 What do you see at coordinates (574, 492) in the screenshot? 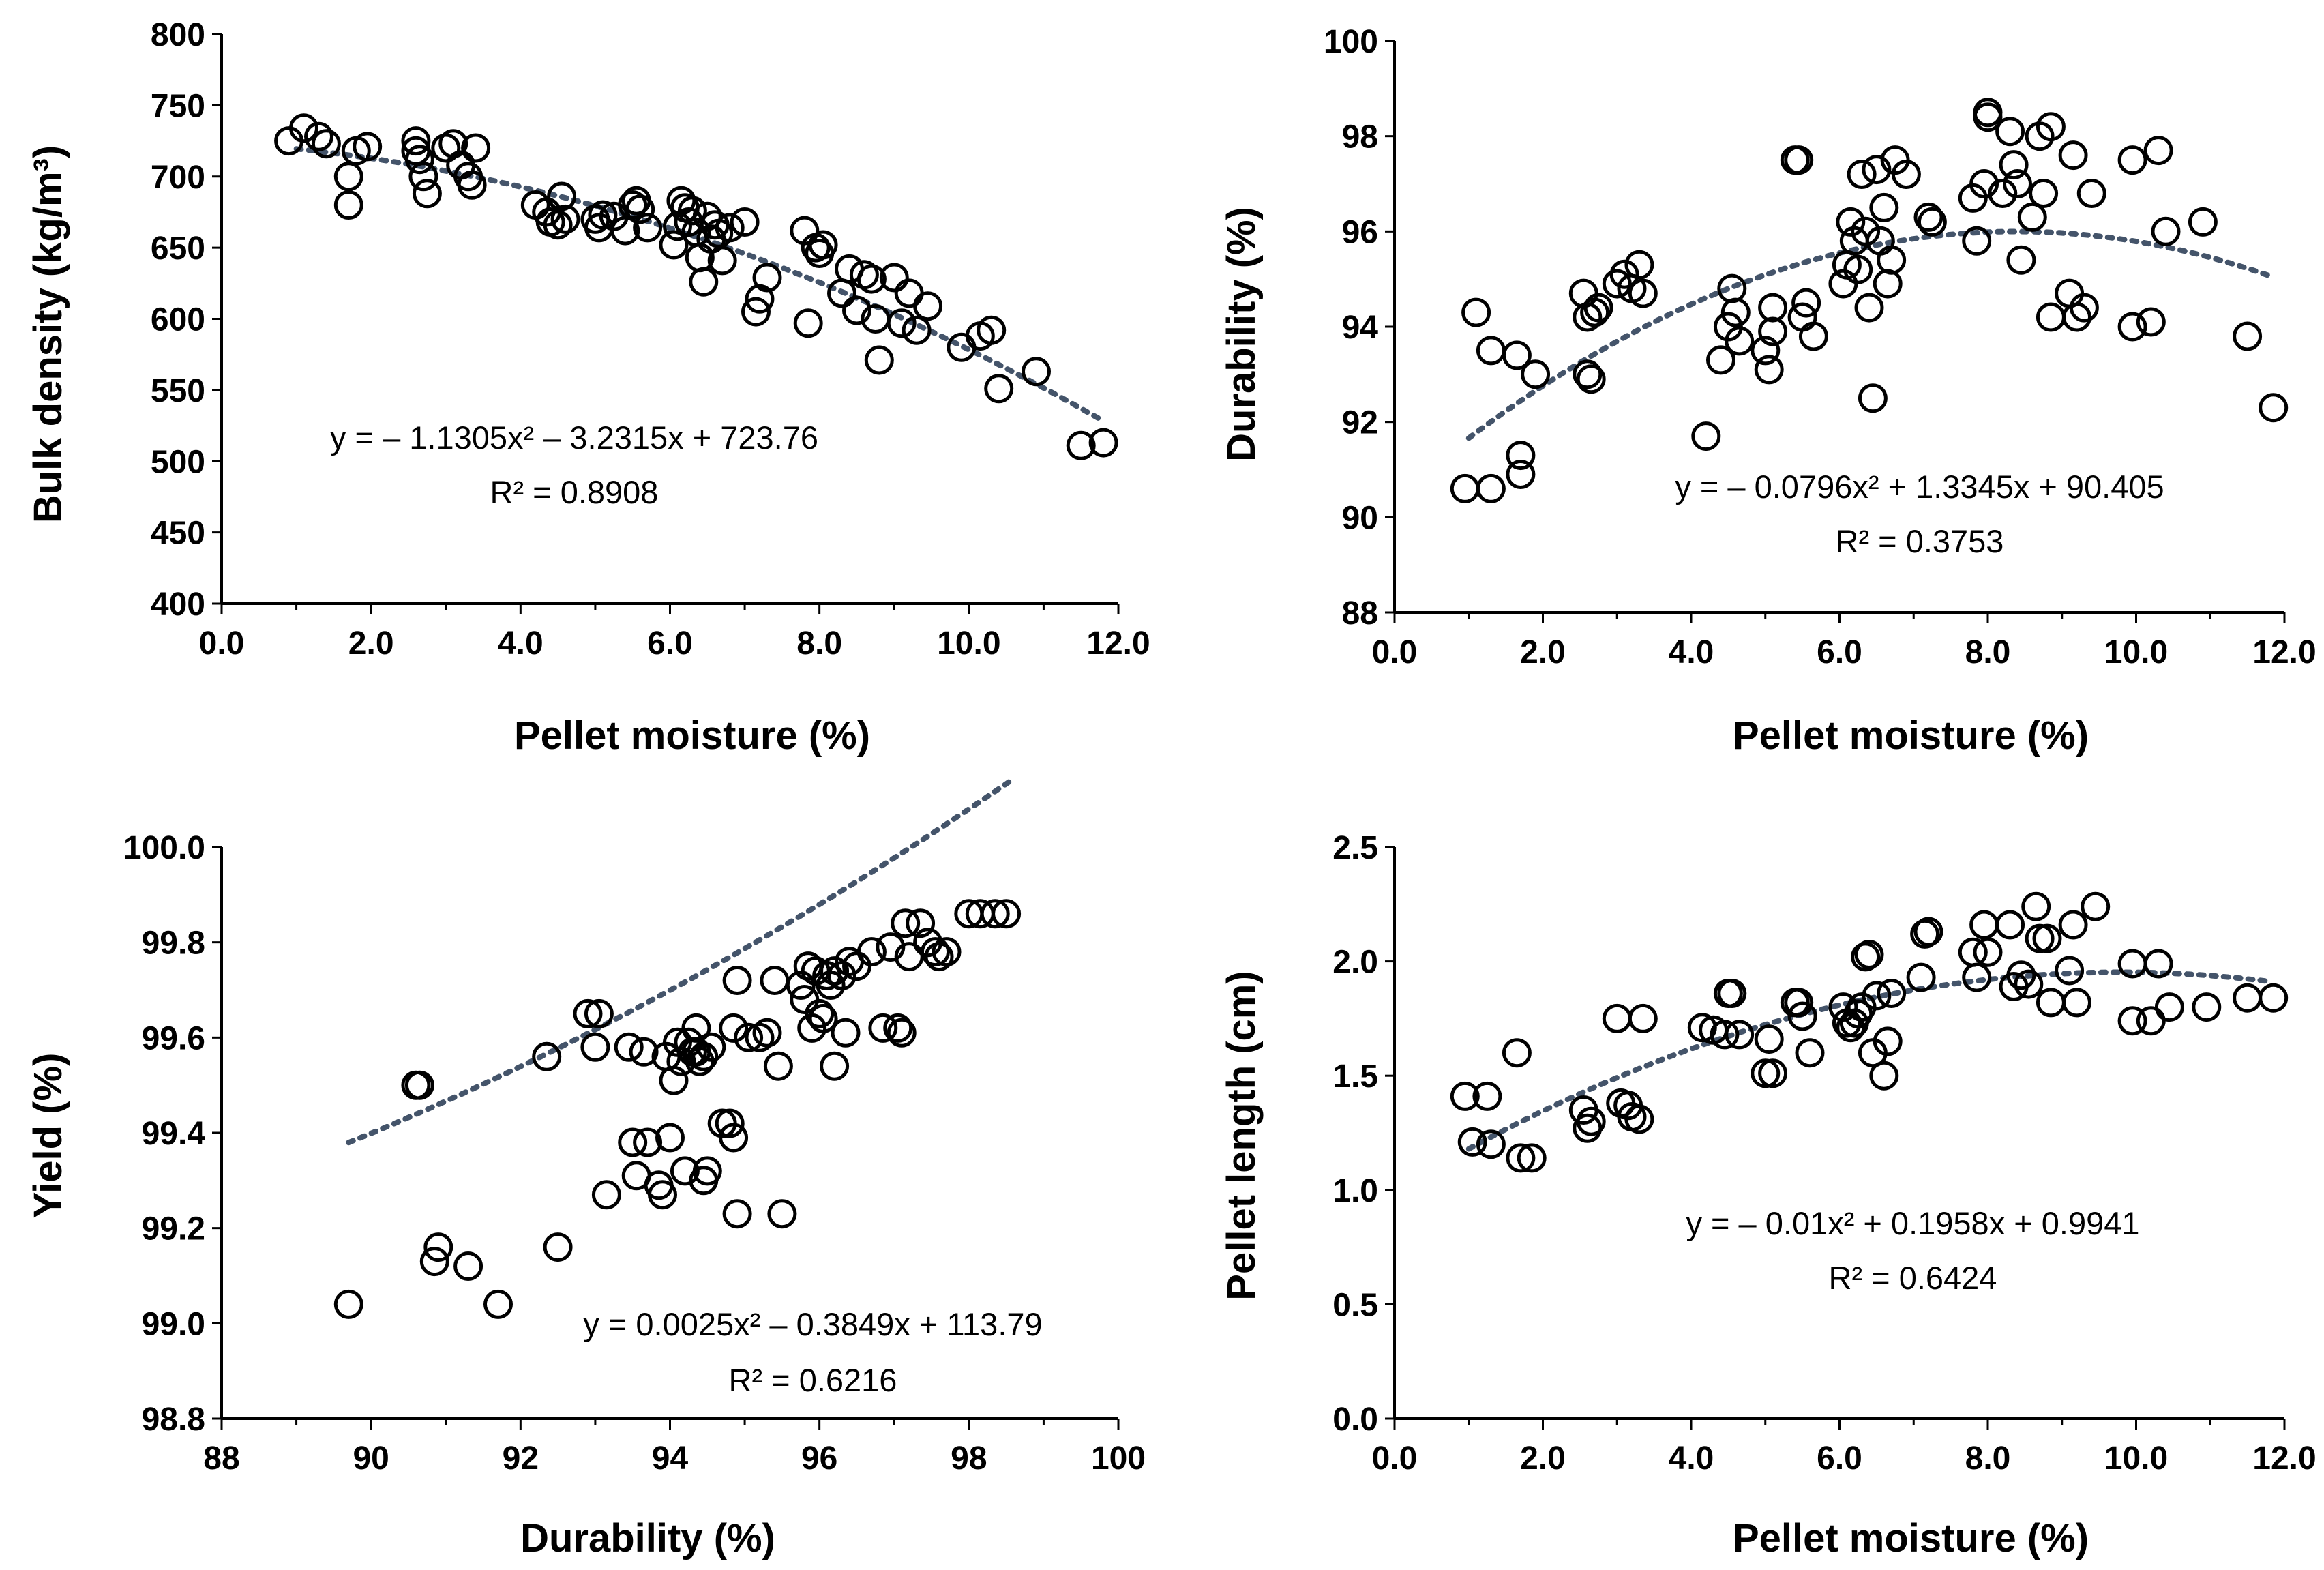
I see `r-squared: R² = 0.8908` at bounding box center [574, 492].